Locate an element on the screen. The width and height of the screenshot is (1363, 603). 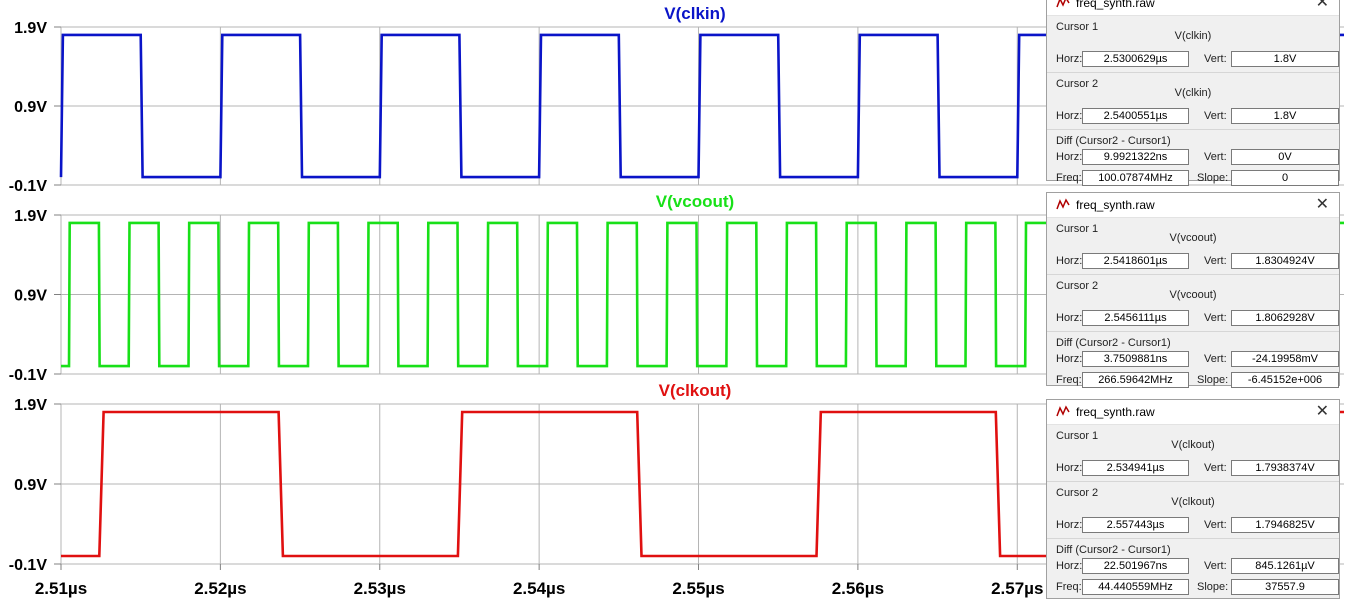
pane-title: V(clkin) is located at coordinates (694, 13).